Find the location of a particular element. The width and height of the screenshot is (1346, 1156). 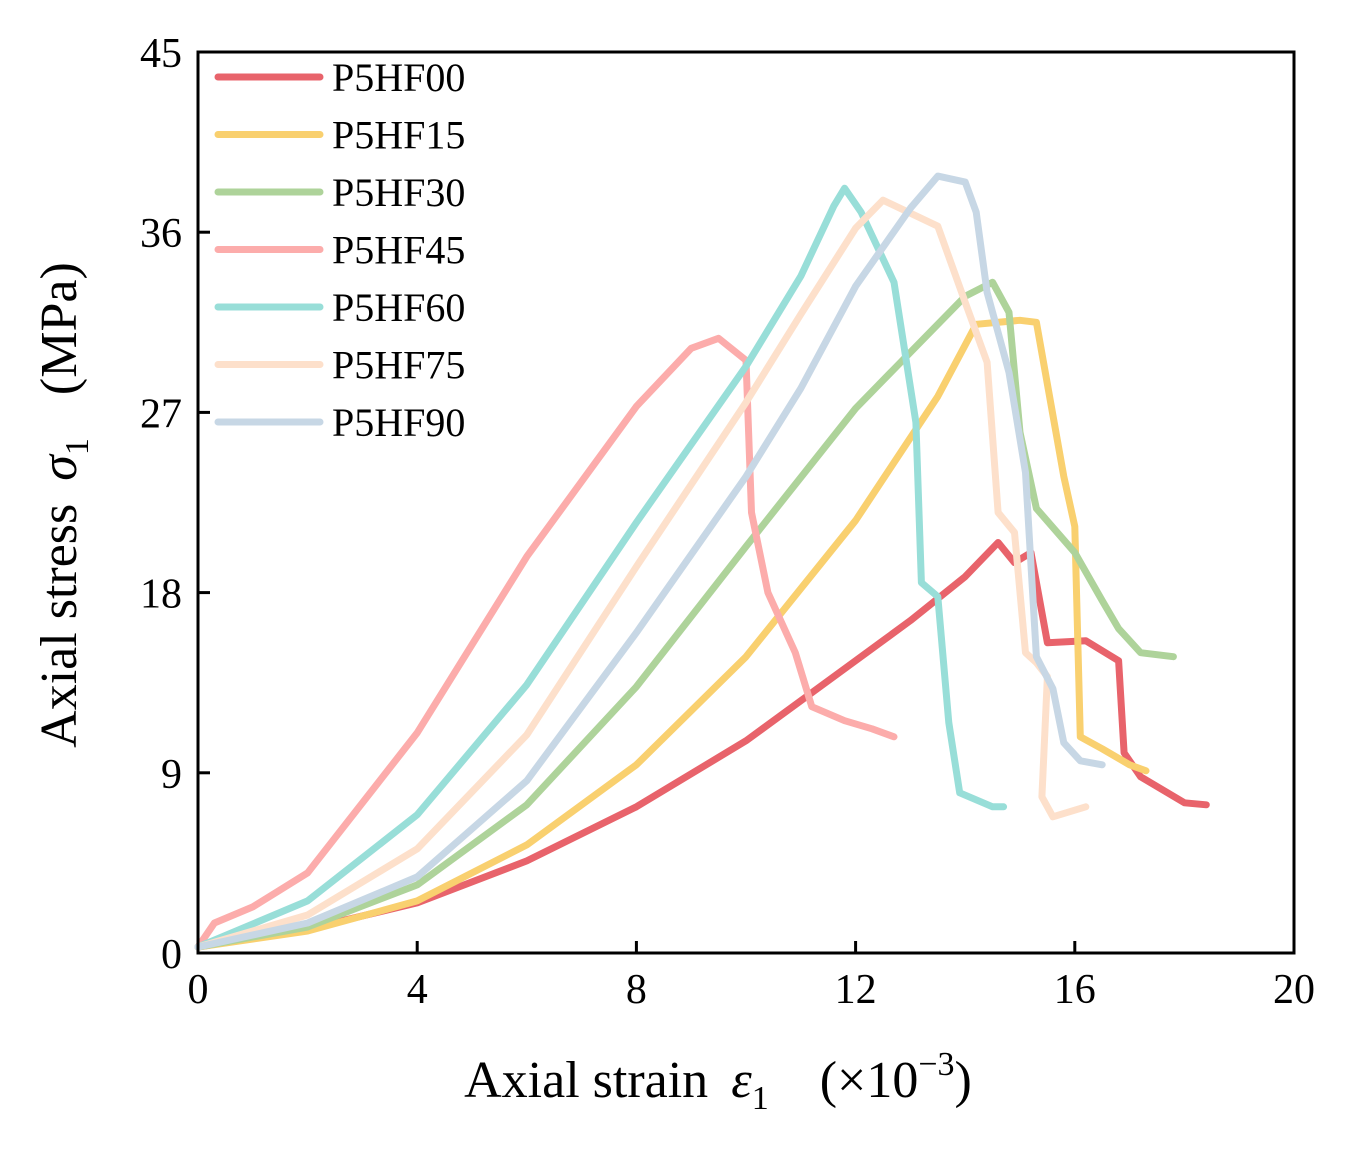

y-axis-symbol: σ is located at coordinates (59, 467).